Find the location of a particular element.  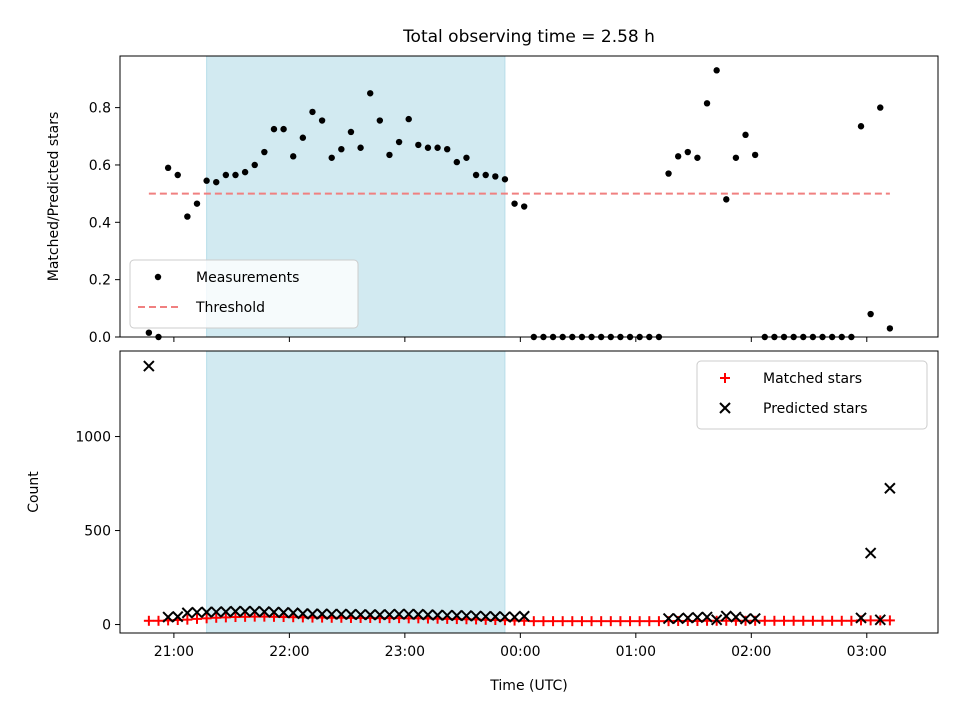

bottom-y-tick-label: 1000 is located at coordinates (93, 438).